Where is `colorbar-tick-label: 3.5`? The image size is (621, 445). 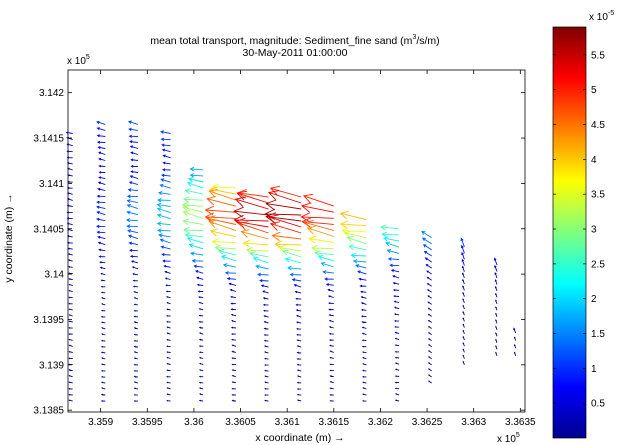 colorbar-tick-label: 3.5 is located at coordinates (598, 195).